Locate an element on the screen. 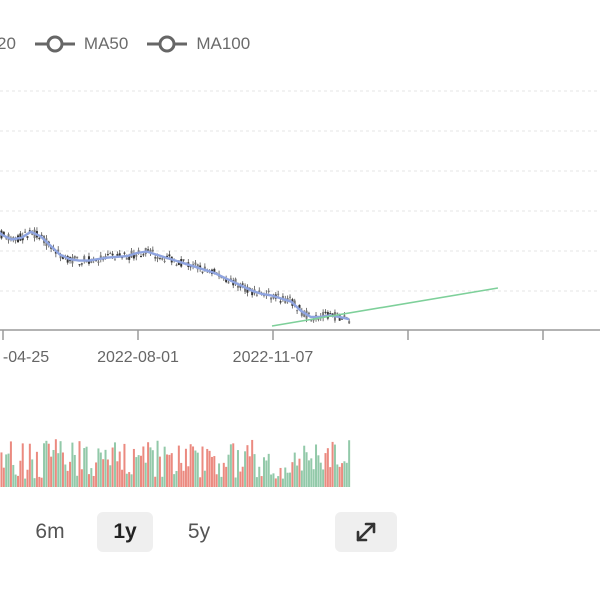  ma-series-line is located at coordinates (175, 275).